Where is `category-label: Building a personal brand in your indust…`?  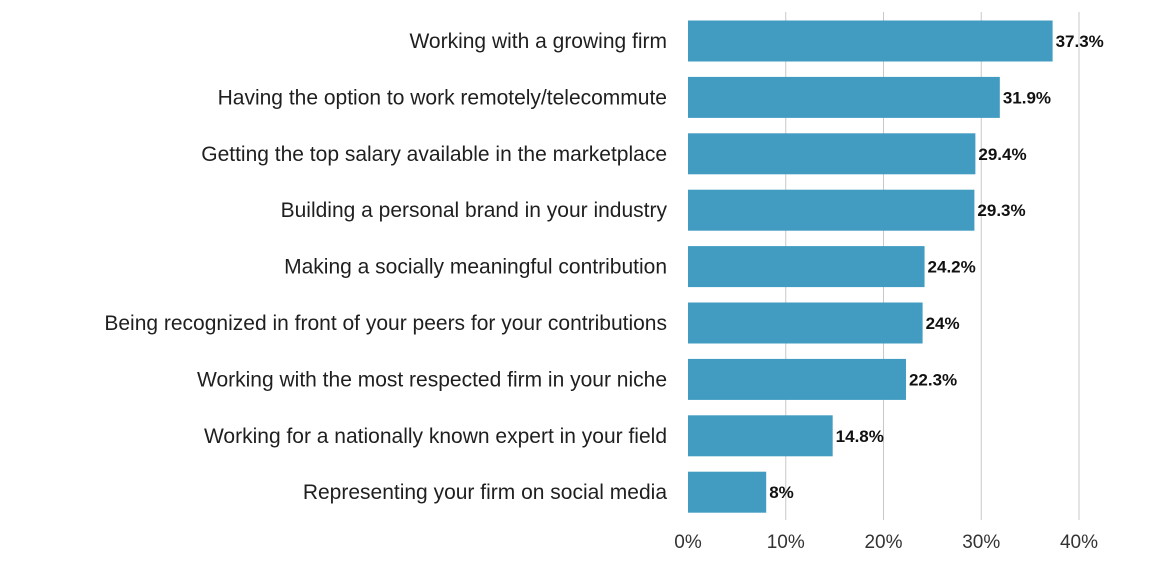
category-label: Building a personal brand in your indust… is located at coordinates (474, 210).